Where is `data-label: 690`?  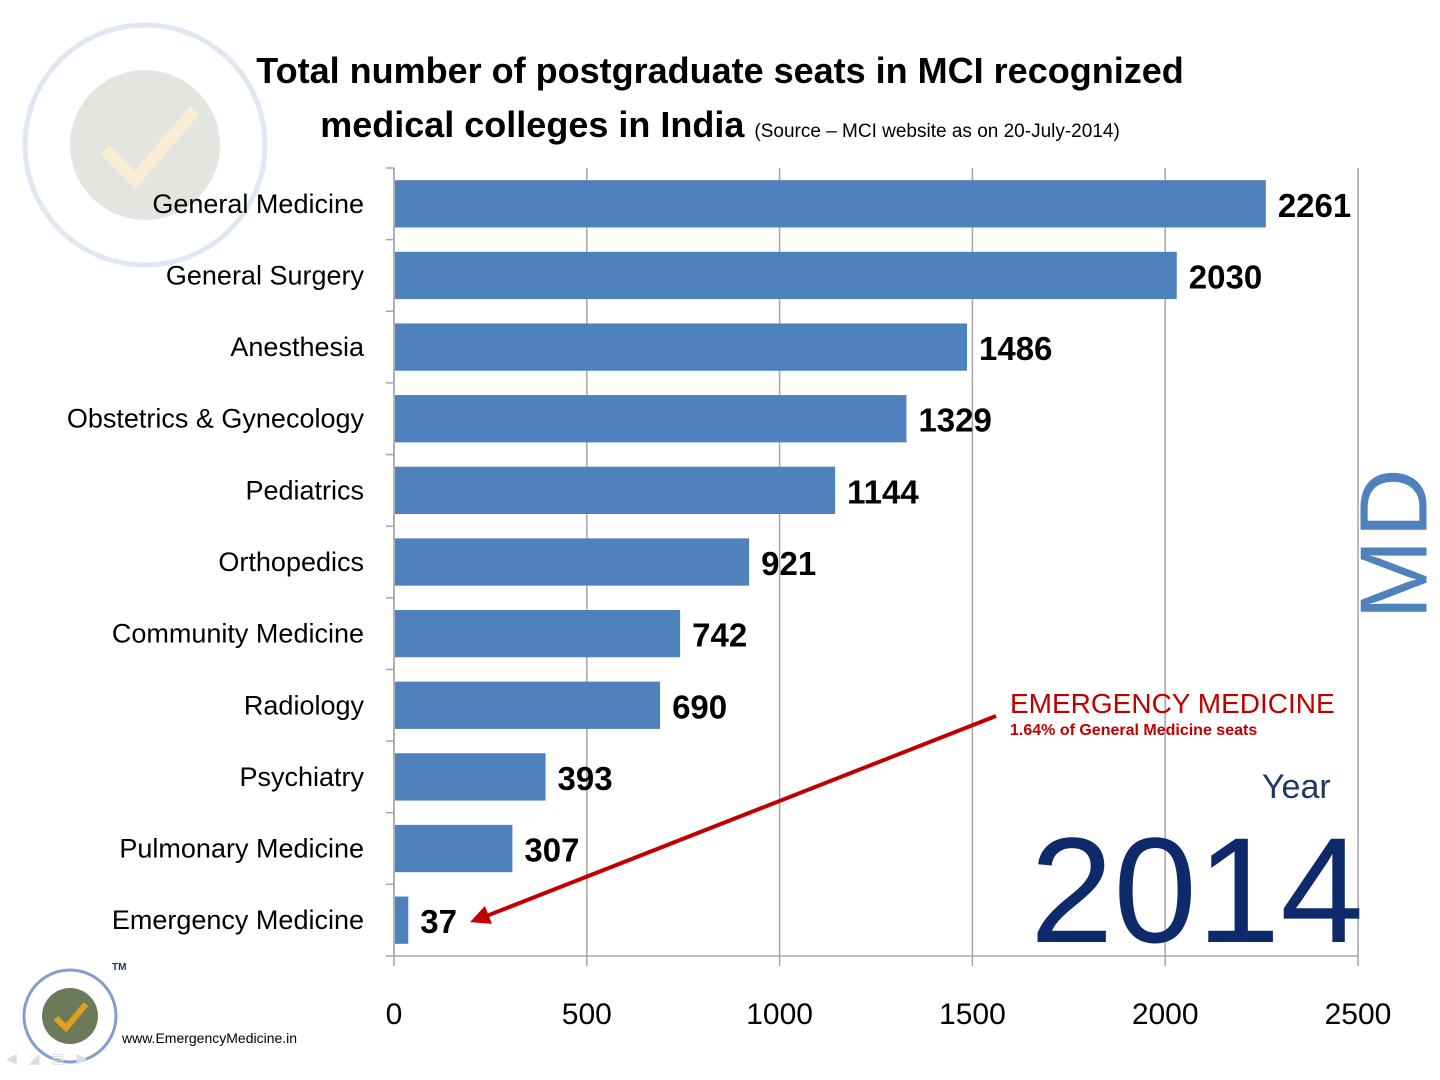 data-label: 690 is located at coordinates (699, 706).